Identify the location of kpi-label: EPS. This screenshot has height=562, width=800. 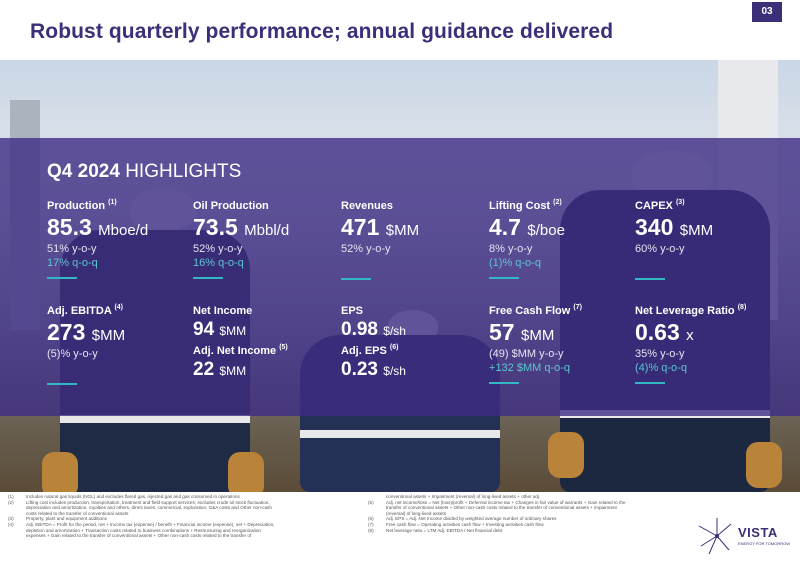
(352, 311).